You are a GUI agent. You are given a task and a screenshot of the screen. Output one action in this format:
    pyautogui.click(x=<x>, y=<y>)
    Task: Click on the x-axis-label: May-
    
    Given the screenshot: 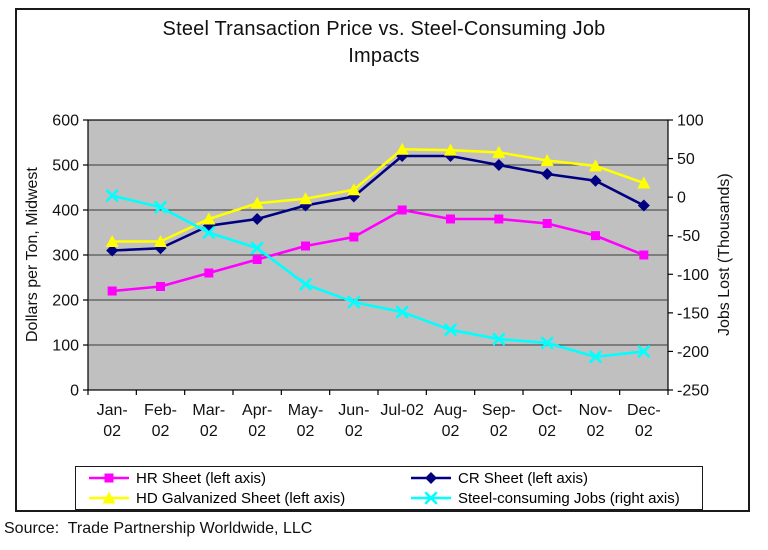 What is the action you would take?
    pyautogui.click(x=306, y=410)
    